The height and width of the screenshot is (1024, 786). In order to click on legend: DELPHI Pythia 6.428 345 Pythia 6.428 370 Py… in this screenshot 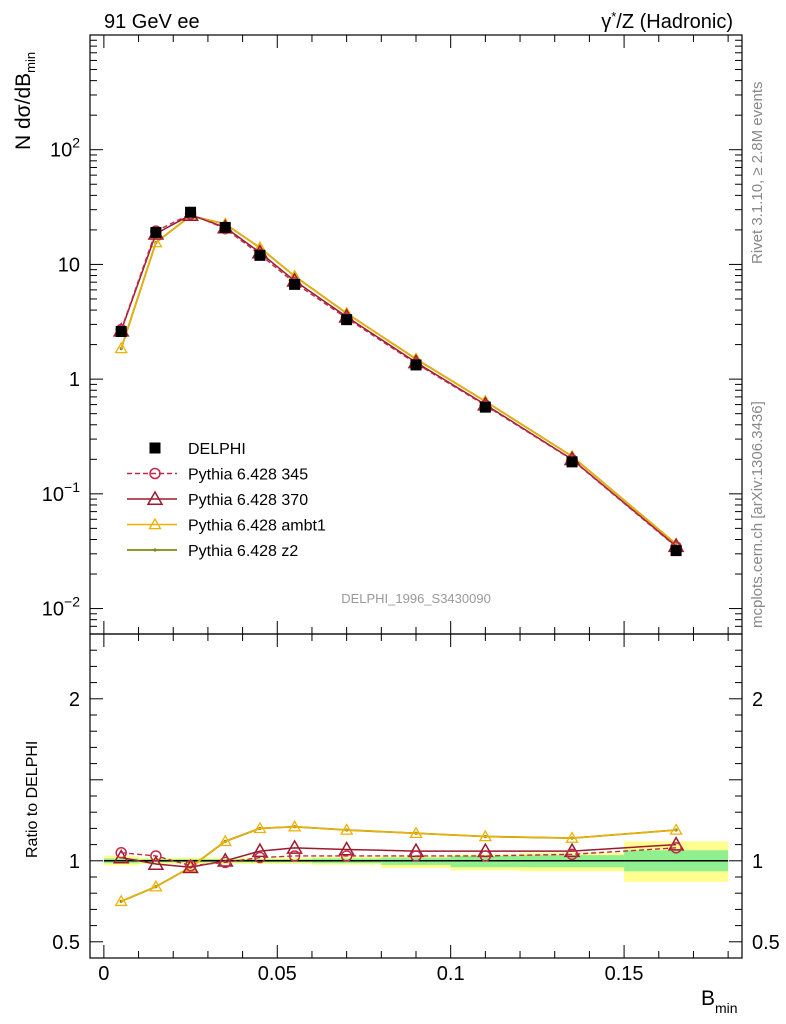, I will do `click(226, 500)`.